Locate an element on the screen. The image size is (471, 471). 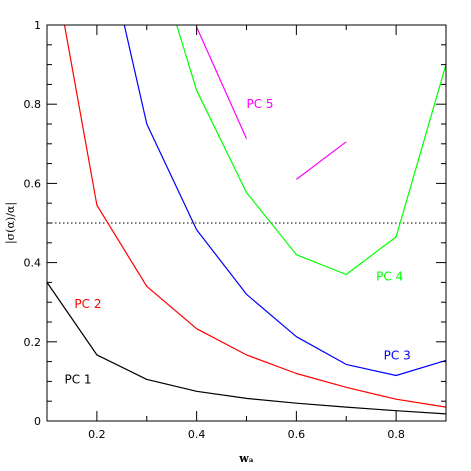
y-tick-label: 0.4 is located at coordinates (33, 263).